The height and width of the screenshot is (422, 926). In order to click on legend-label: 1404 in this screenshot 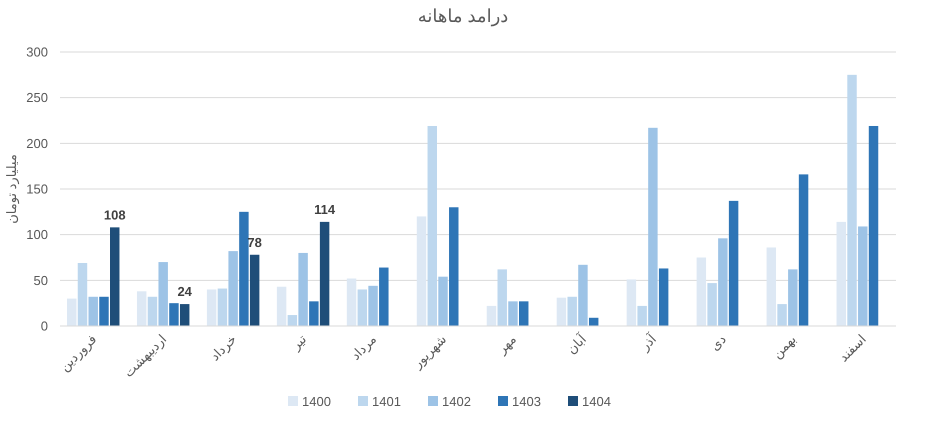, I will do `click(596, 401)`.